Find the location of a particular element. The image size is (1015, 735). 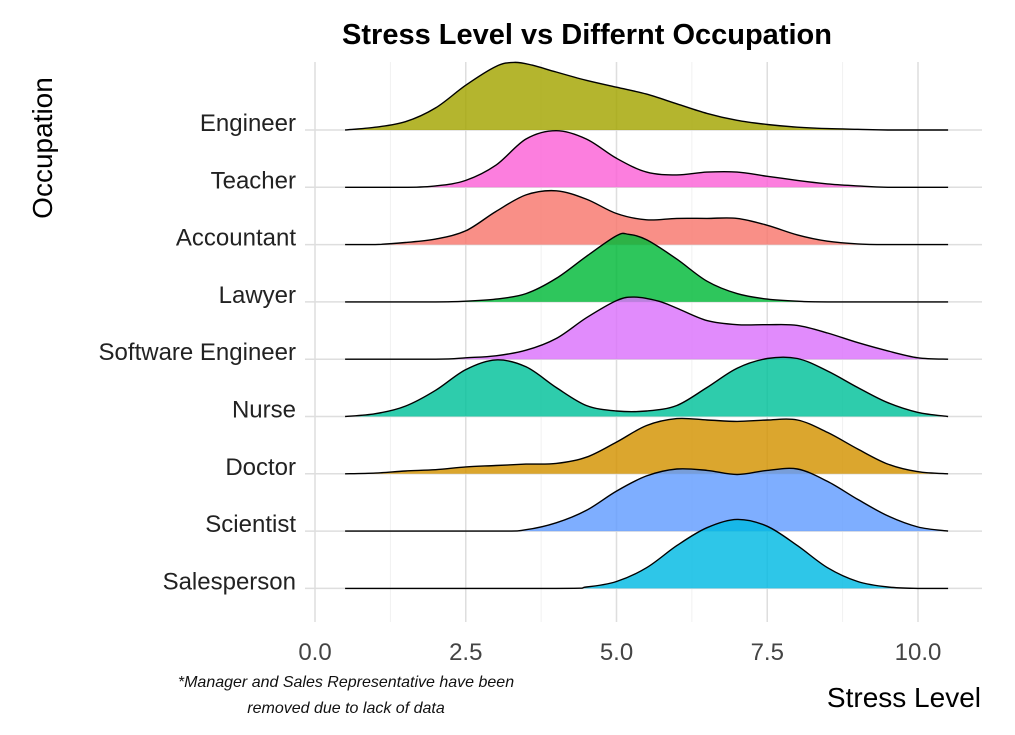

ridge-area-software-engineer is located at coordinates (647, 328).